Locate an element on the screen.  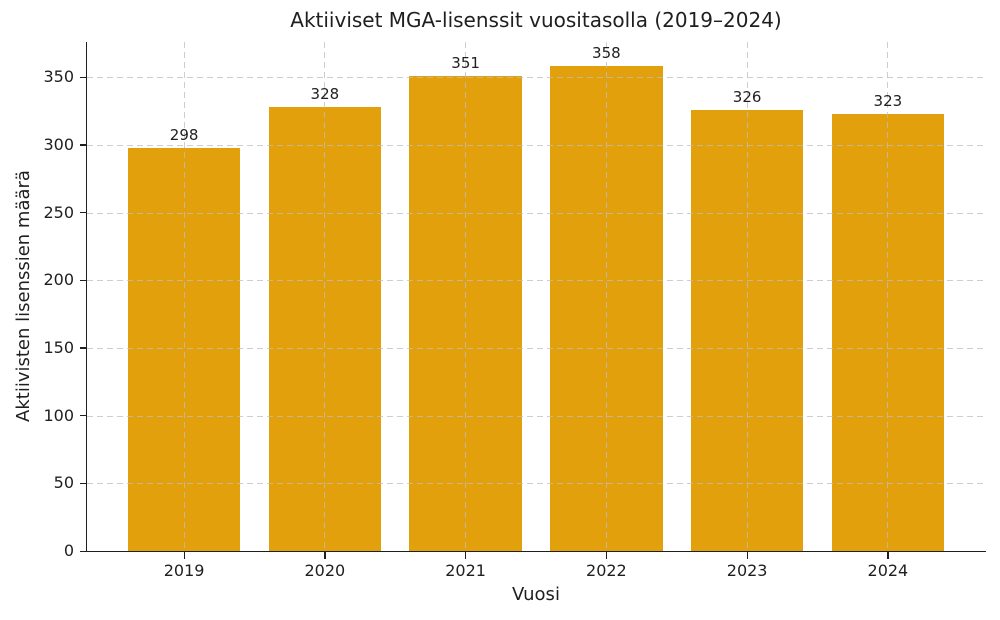
x-tick-label: 2020 is located at coordinates (325, 570).